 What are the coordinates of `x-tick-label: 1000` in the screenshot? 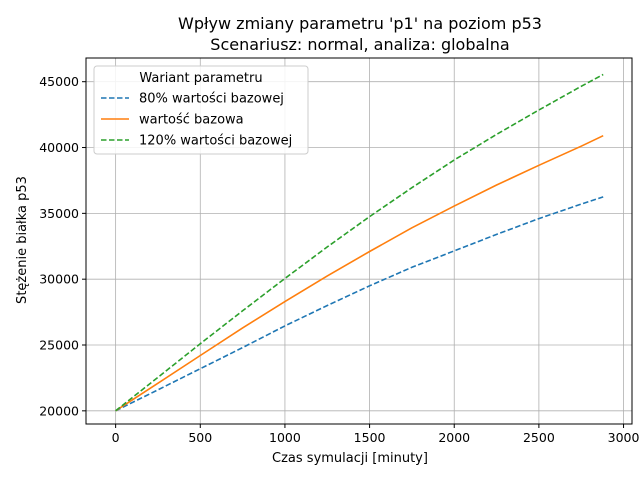 It's located at (285, 437).